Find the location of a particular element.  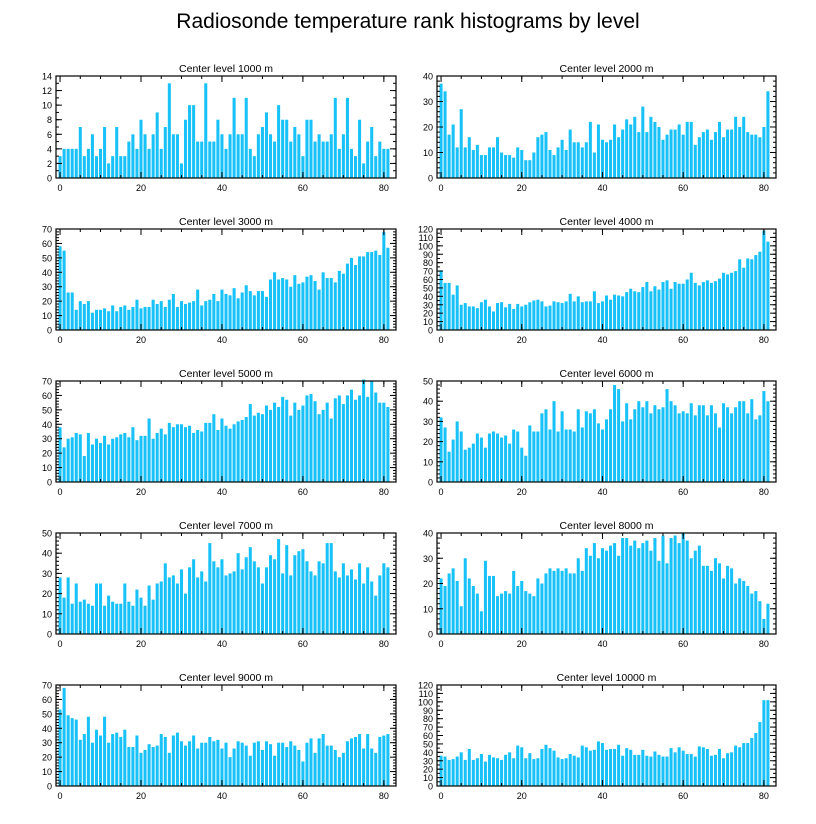

x-tick-label: 40 is located at coordinates (222, 644).